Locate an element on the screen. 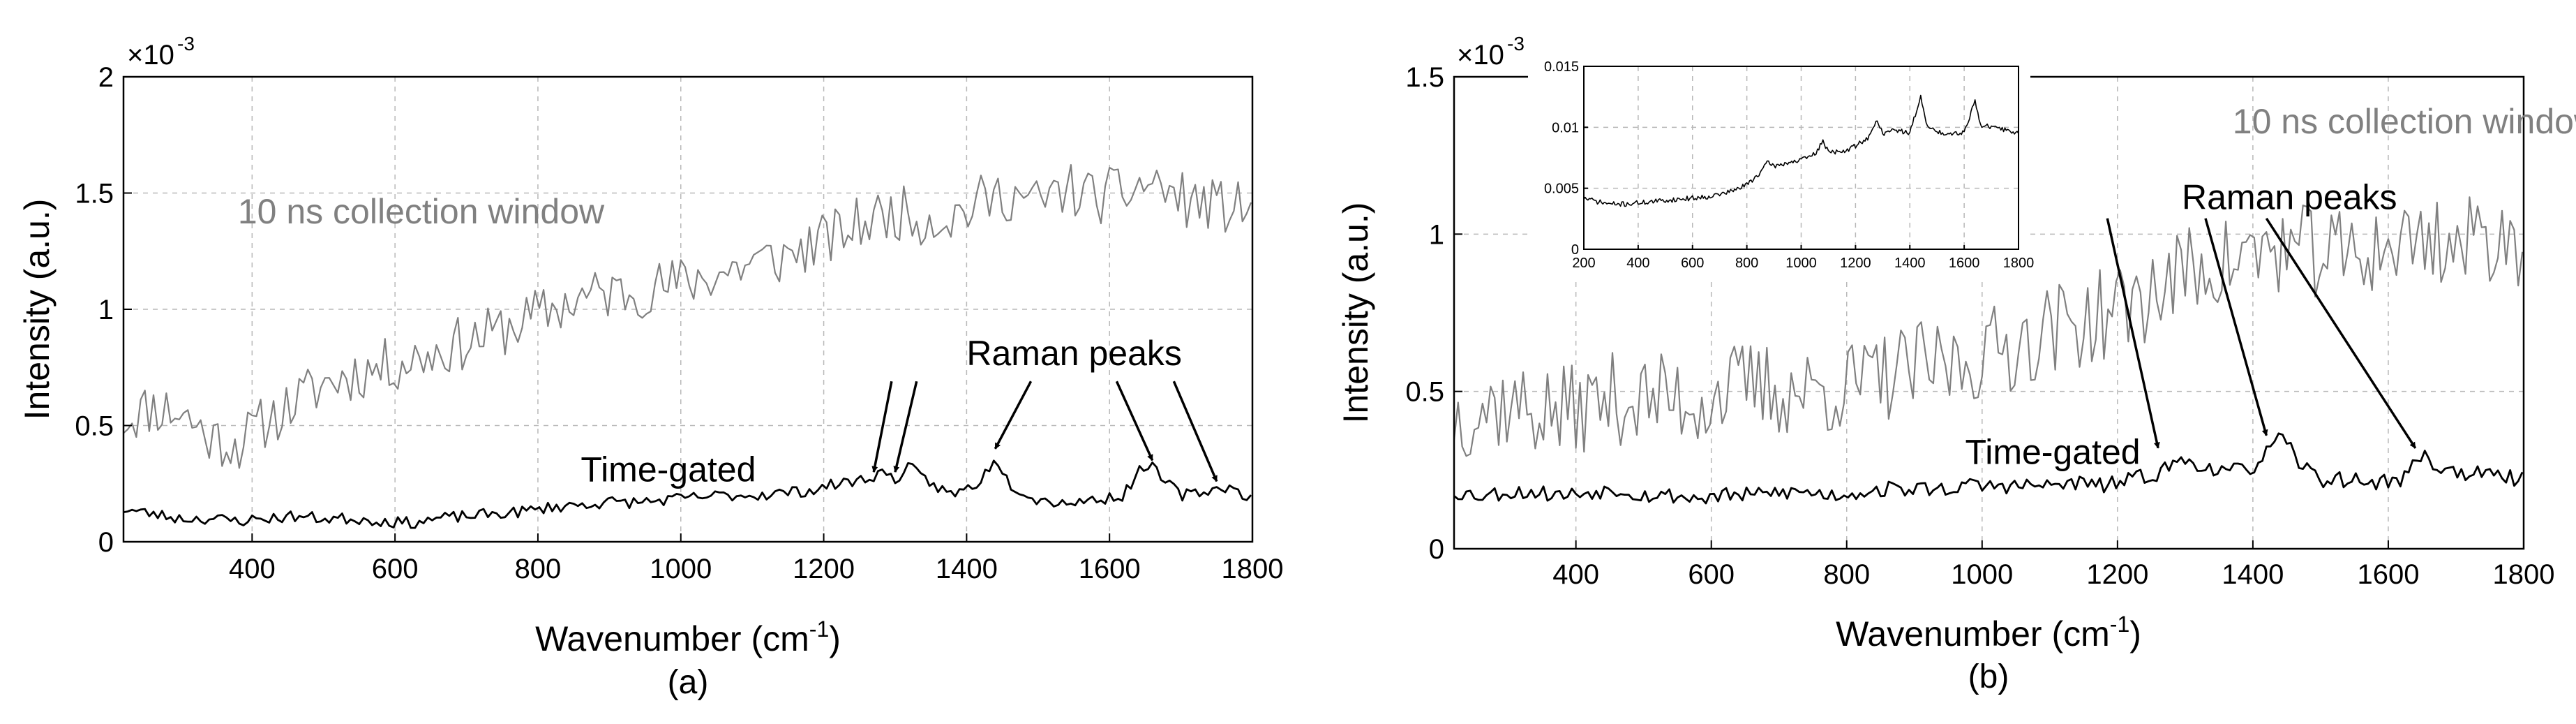 The width and height of the screenshot is (2576, 724). inset-series-primary-line is located at coordinates (1801, 150).